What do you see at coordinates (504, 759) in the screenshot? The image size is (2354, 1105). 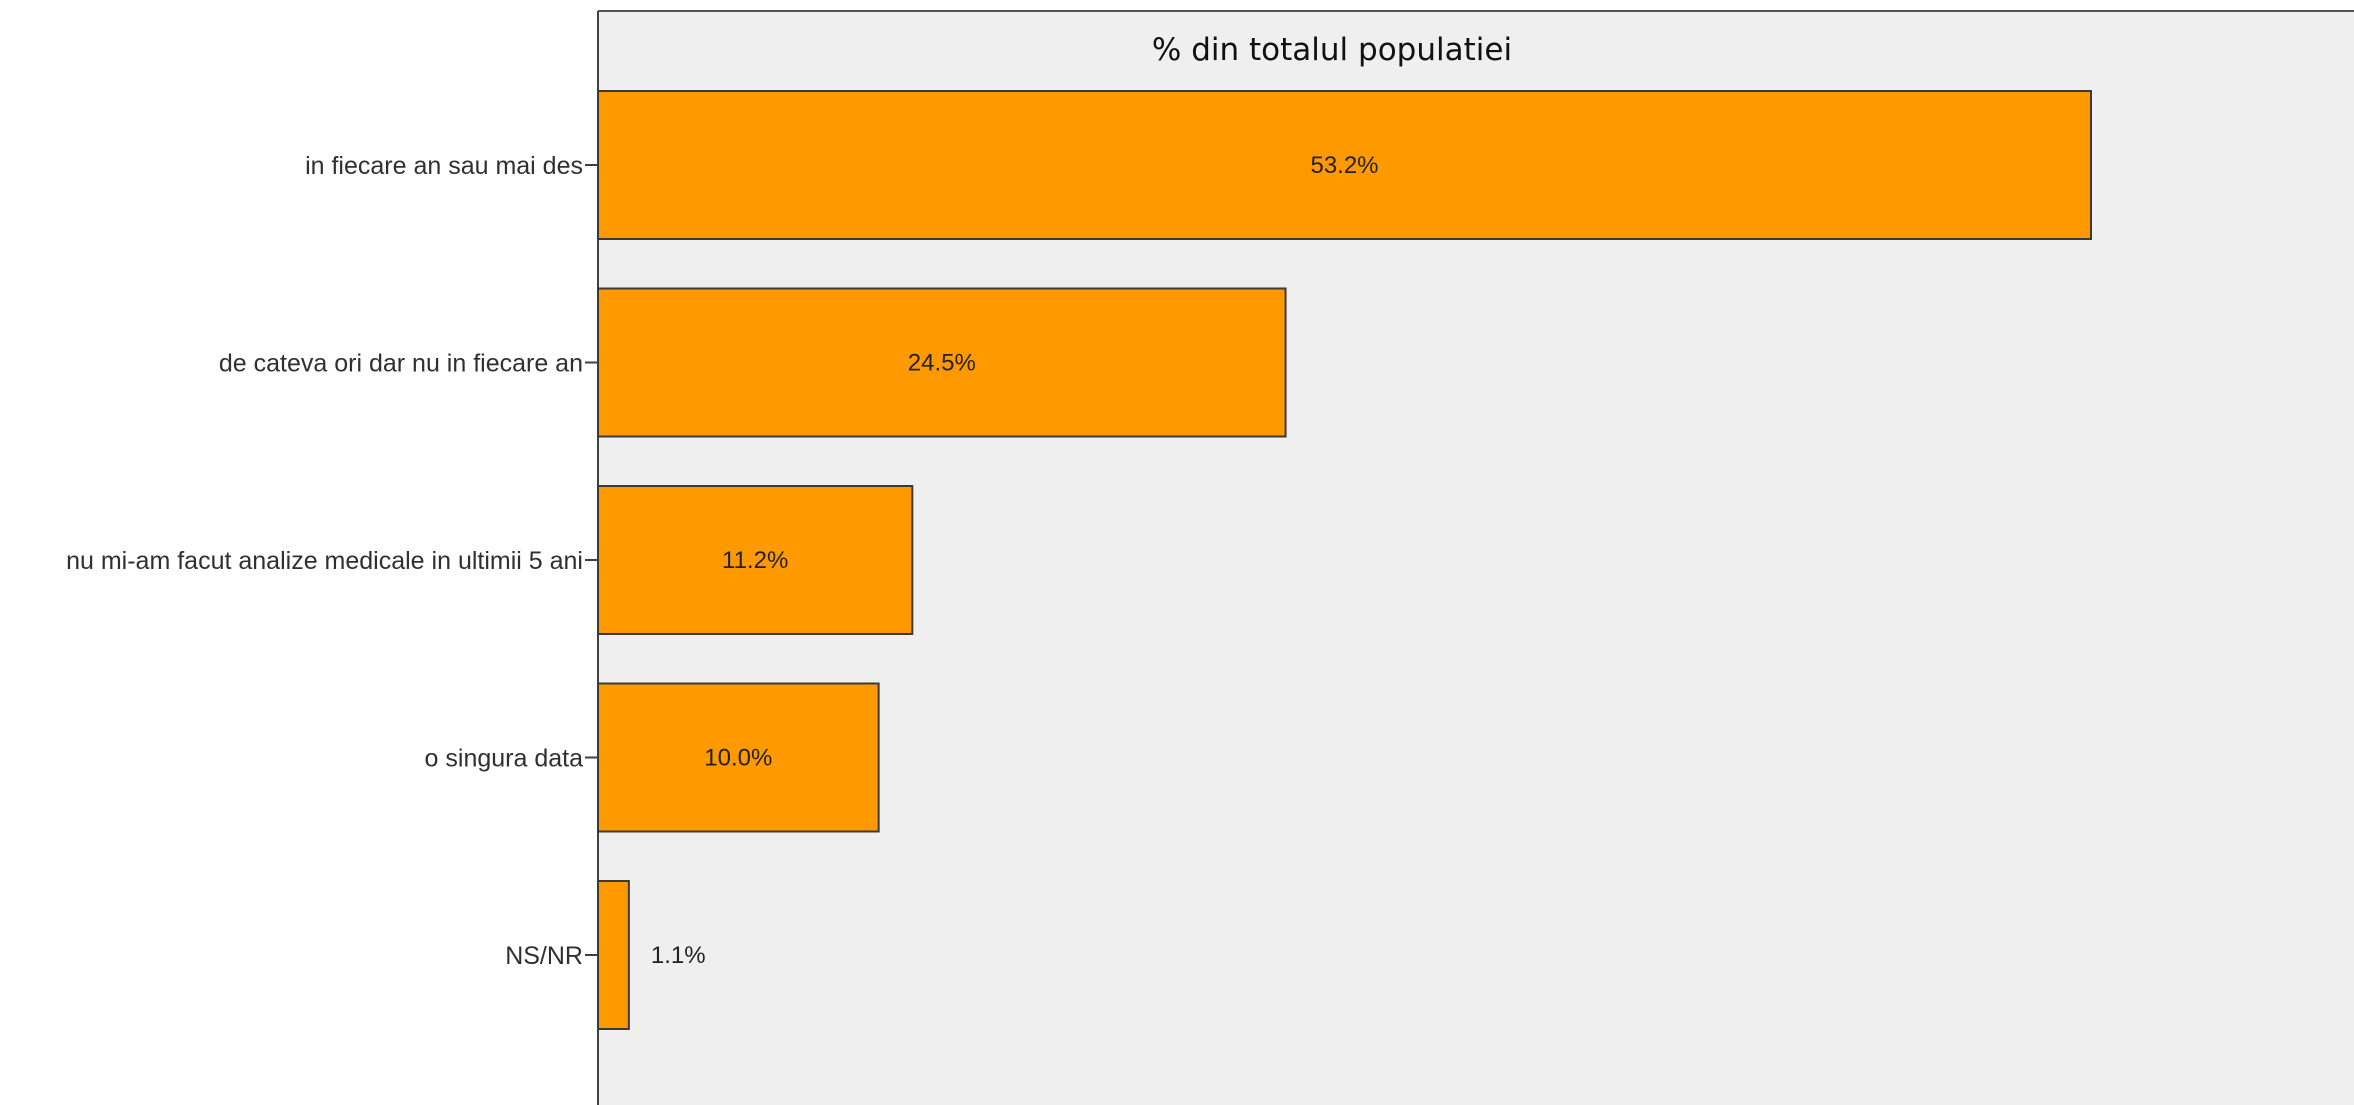 I see `category-label: o singura data` at bounding box center [504, 759].